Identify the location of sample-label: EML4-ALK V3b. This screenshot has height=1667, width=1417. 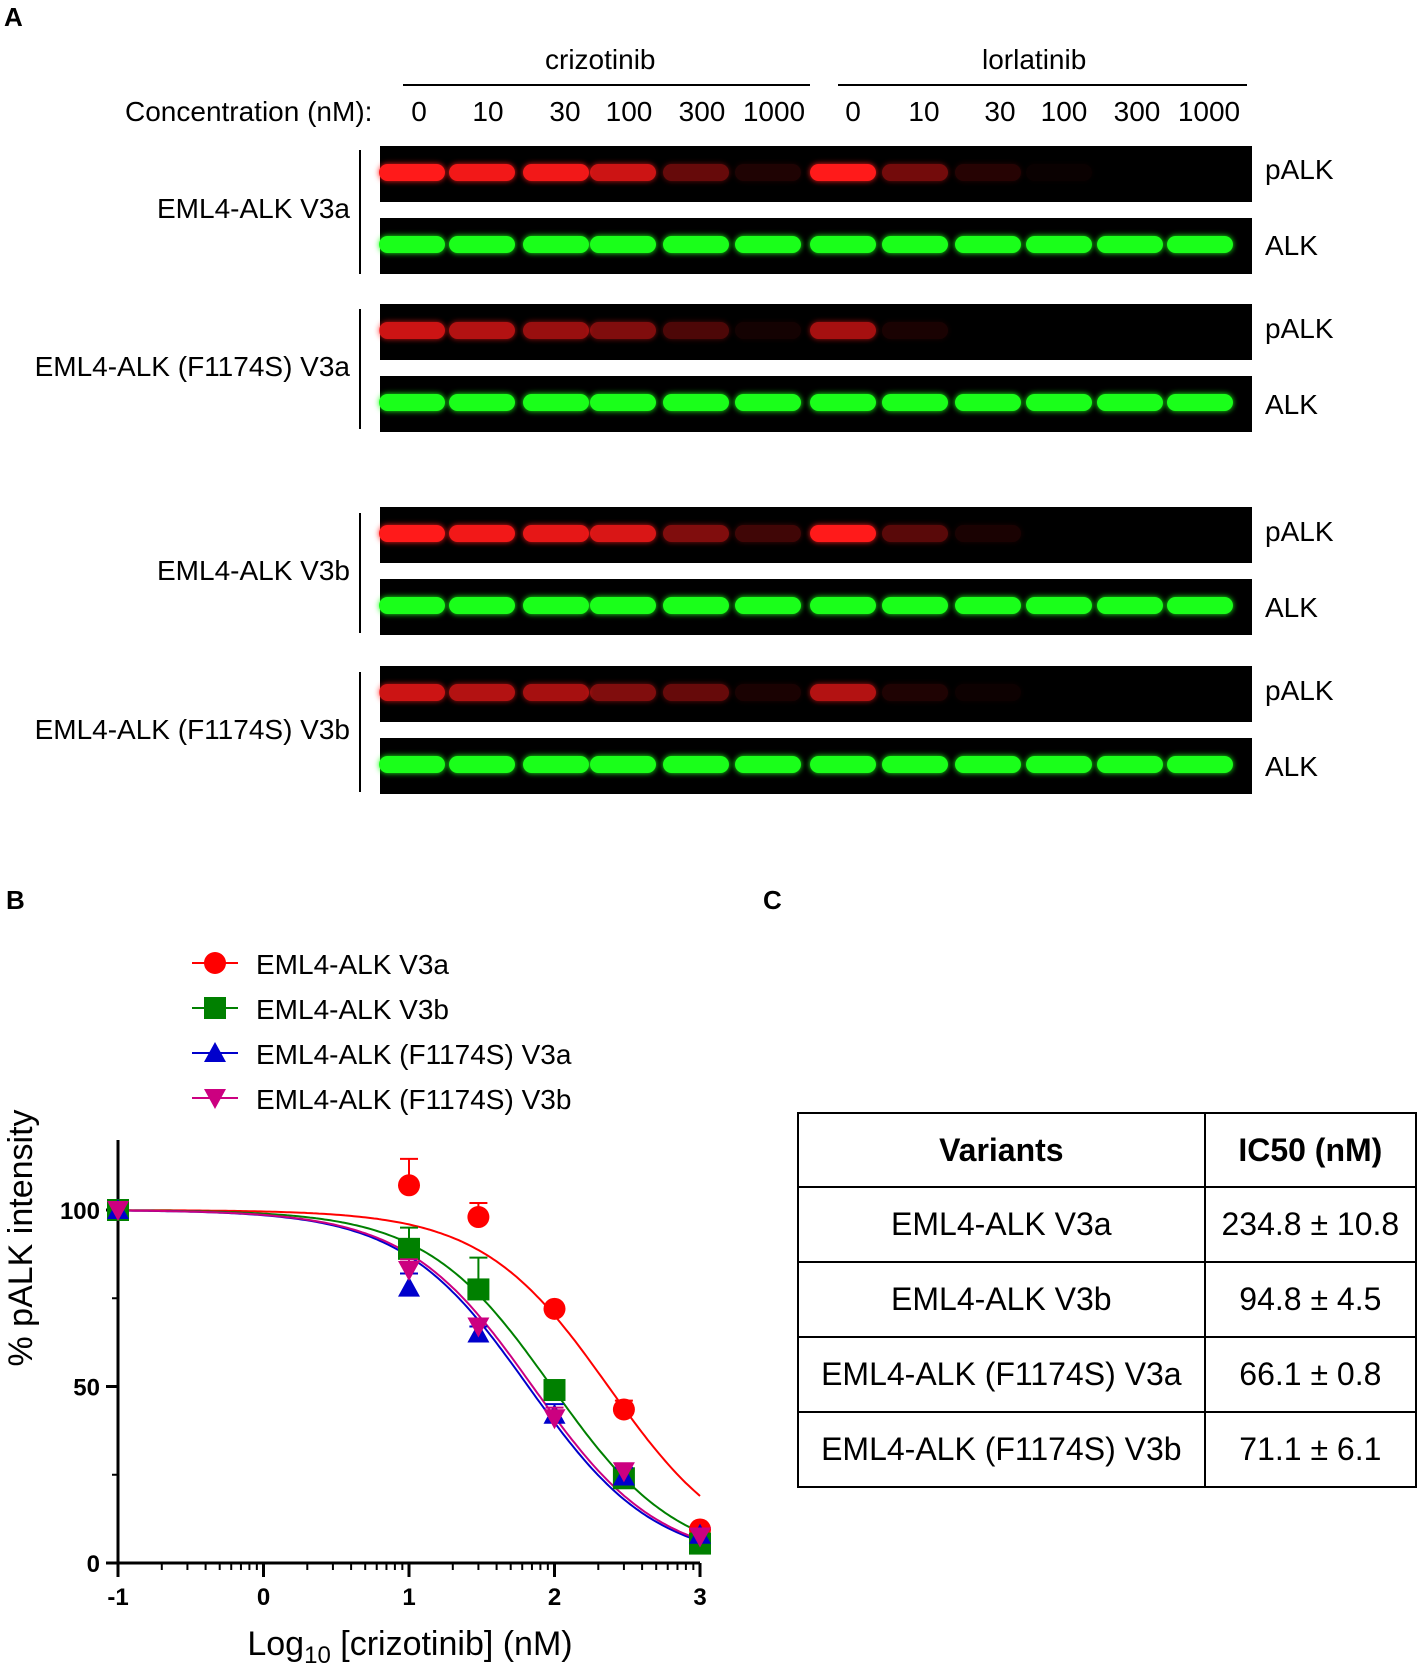
(253, 570).